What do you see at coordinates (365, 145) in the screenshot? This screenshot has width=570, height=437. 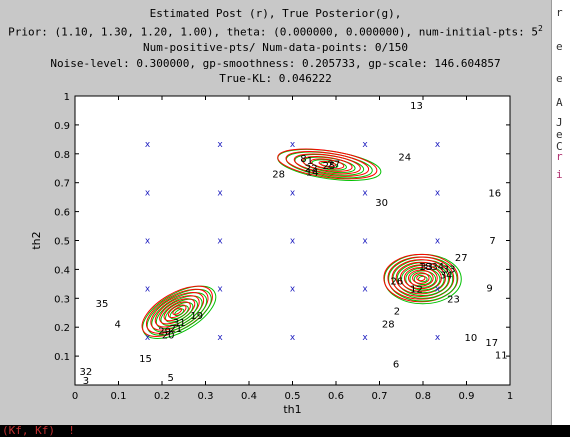 I see `grid-marker-3-4: x` at bounding box center [365, 145].